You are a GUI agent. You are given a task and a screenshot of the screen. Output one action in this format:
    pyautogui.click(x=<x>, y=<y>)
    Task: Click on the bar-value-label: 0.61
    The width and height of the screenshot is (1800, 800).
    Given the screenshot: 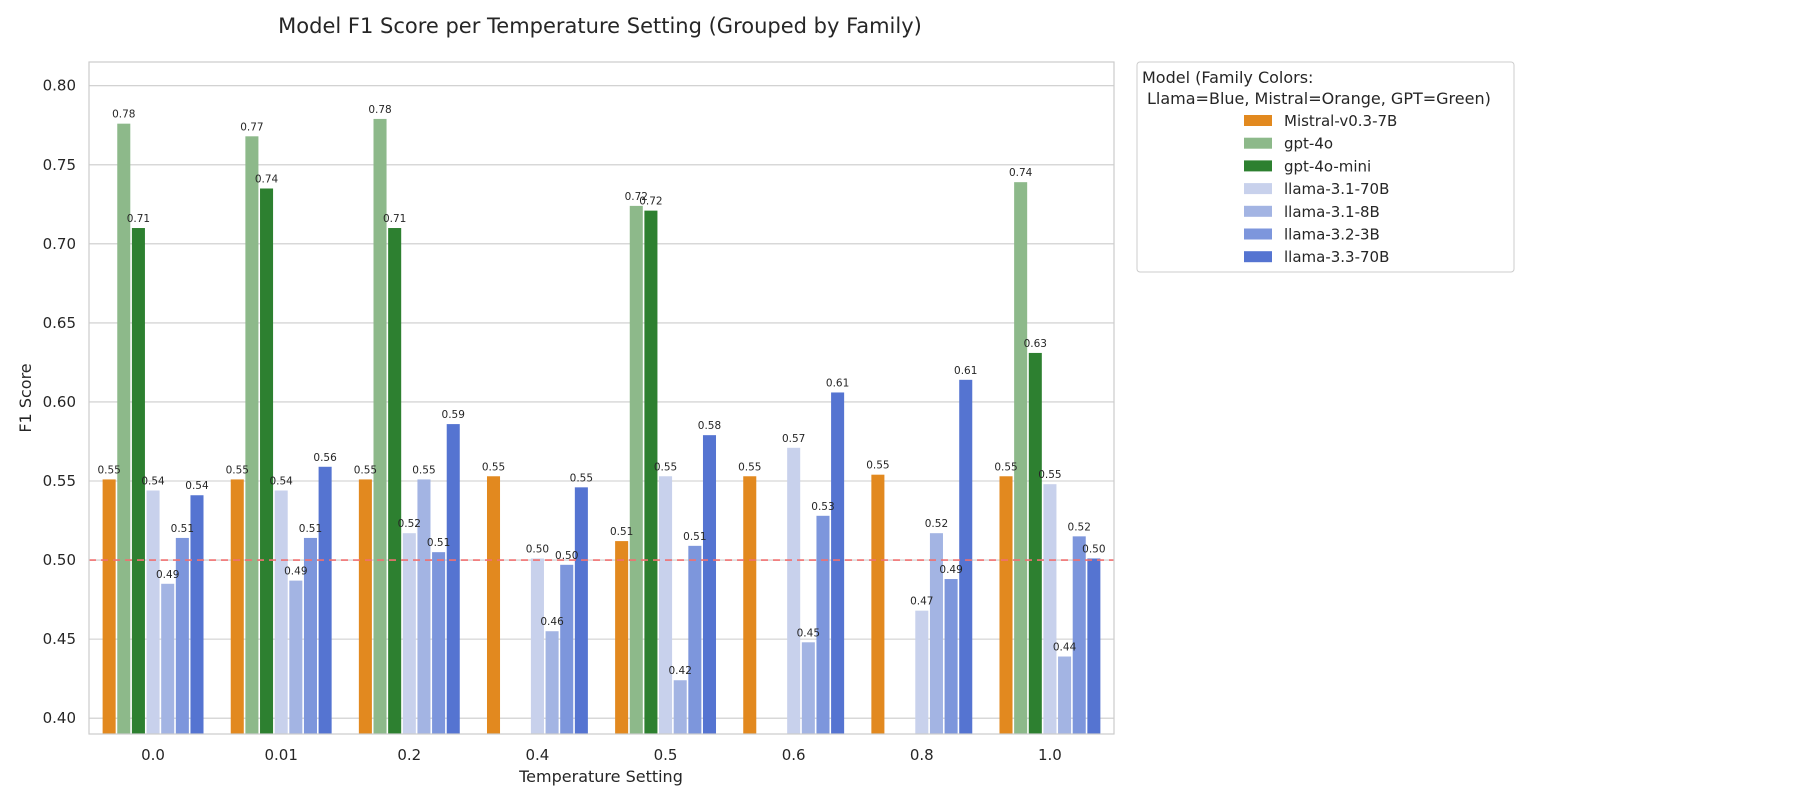 What is the action you would take?
    pyautogui.click(x=837, y=383)
    